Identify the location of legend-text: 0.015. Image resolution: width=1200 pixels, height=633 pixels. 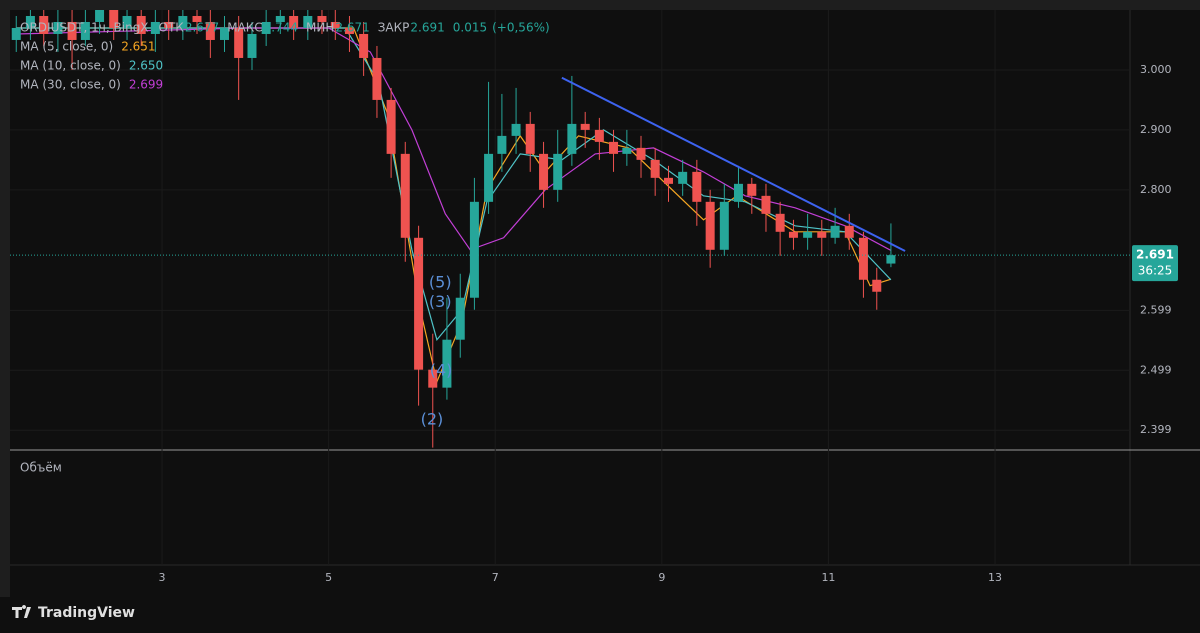
(470, 28).